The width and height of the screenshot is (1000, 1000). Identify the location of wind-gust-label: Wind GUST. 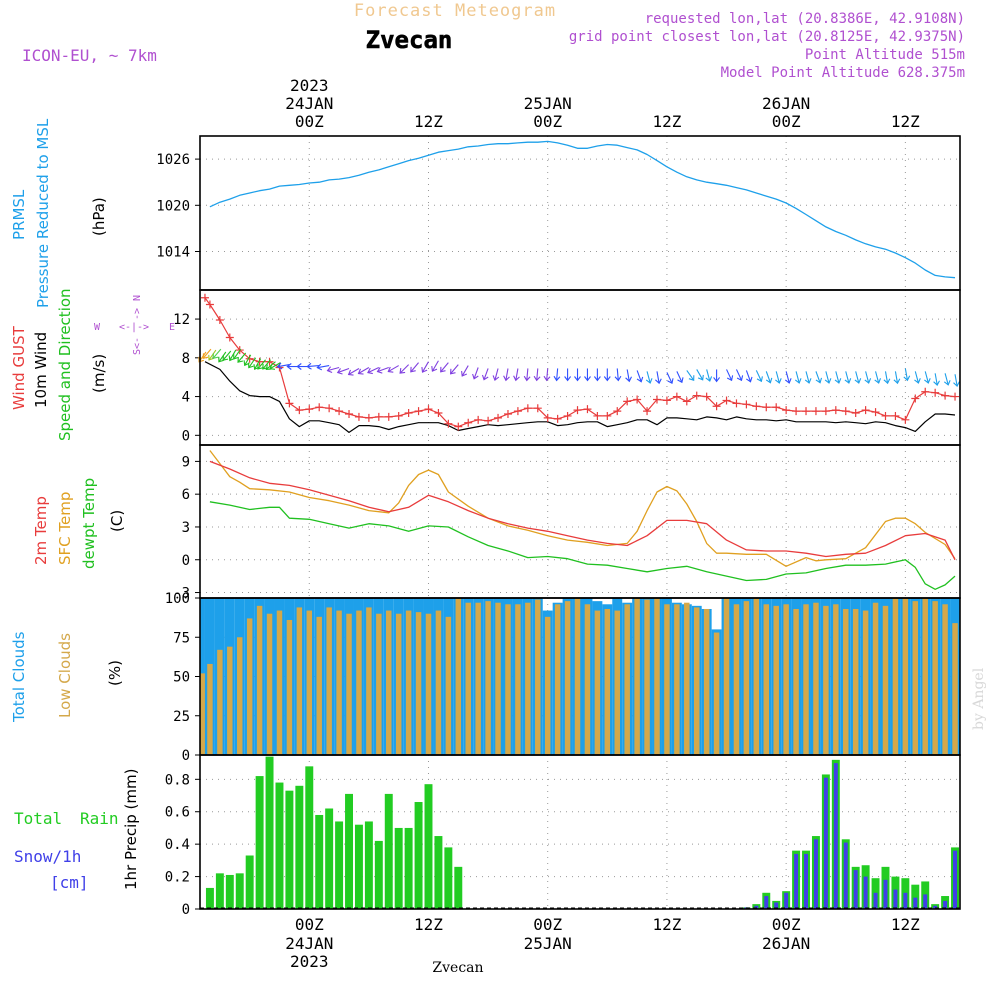
(19, 367).